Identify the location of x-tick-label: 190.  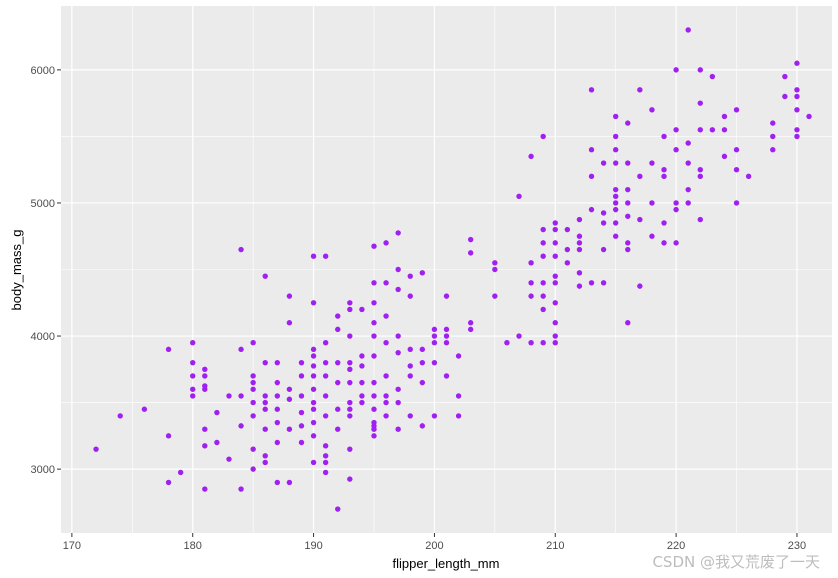
(313, 546).